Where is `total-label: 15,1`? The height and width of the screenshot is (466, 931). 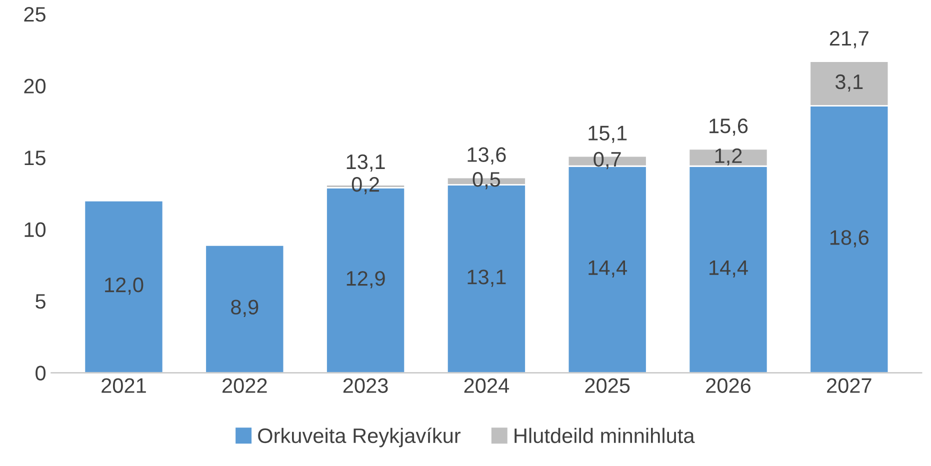 total-label: 15,1 is located at coordinates (607, 134).